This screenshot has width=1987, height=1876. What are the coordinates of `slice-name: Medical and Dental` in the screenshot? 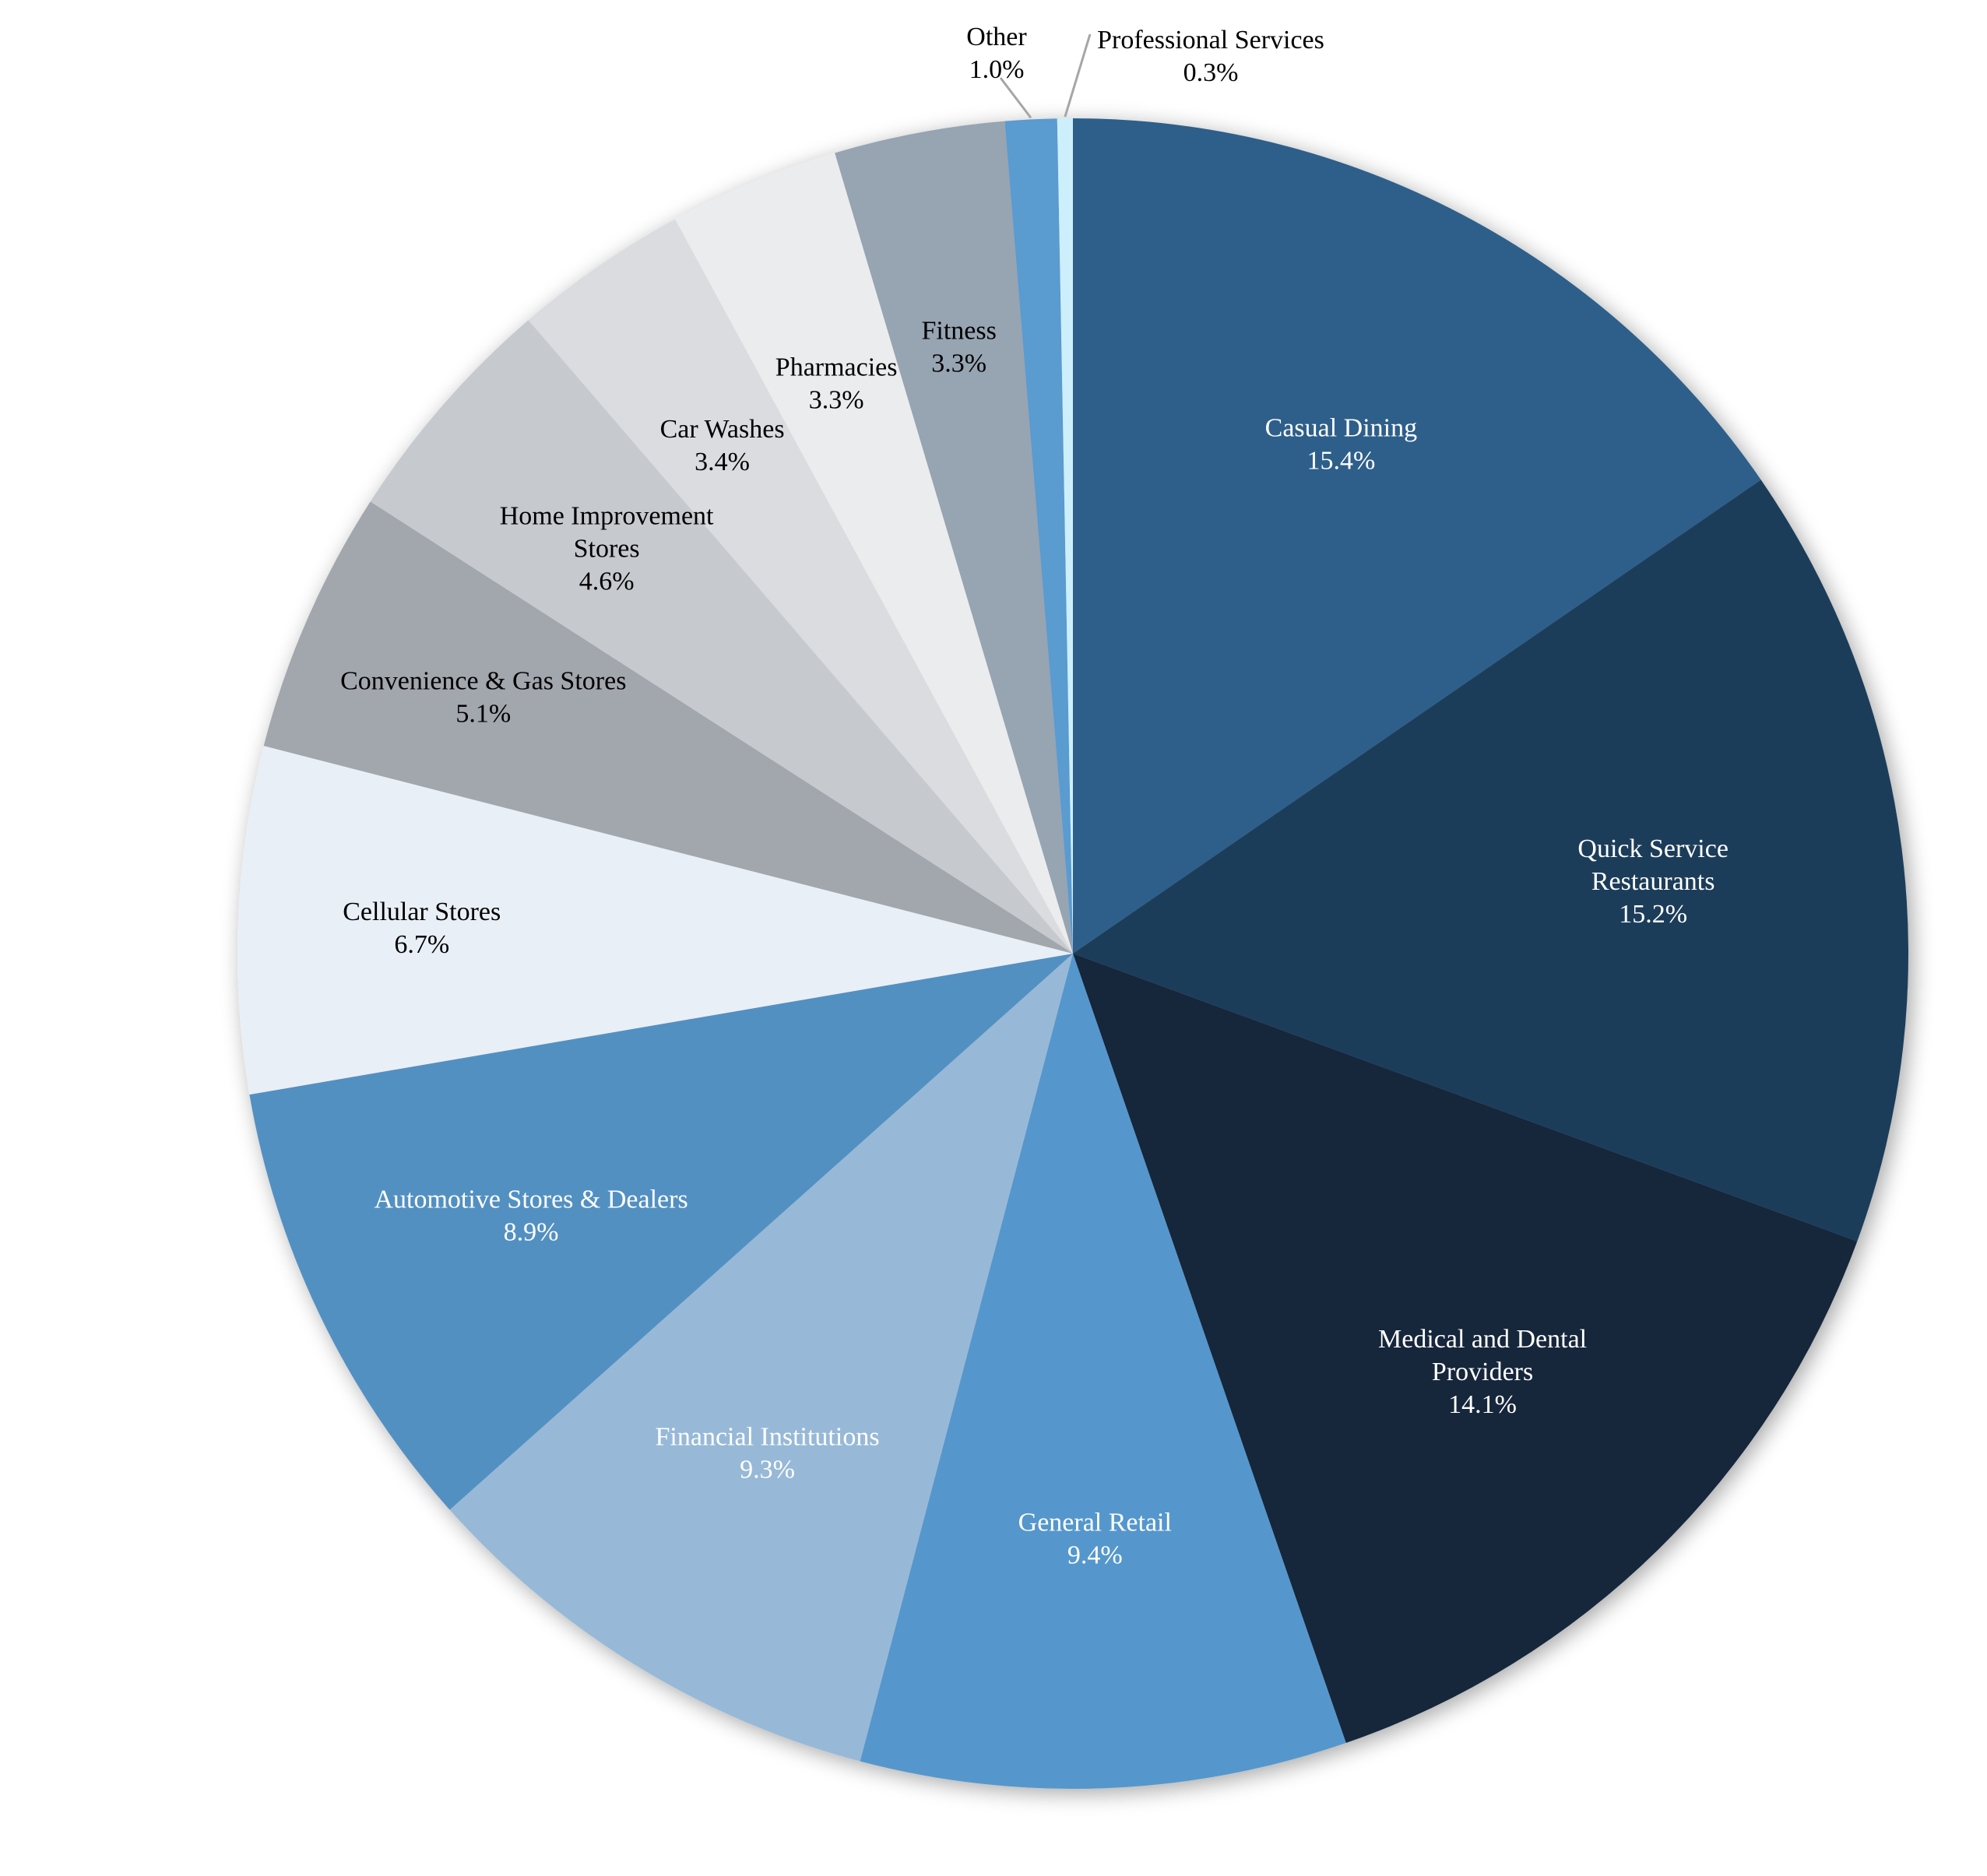 It's located at (1482, 1339).